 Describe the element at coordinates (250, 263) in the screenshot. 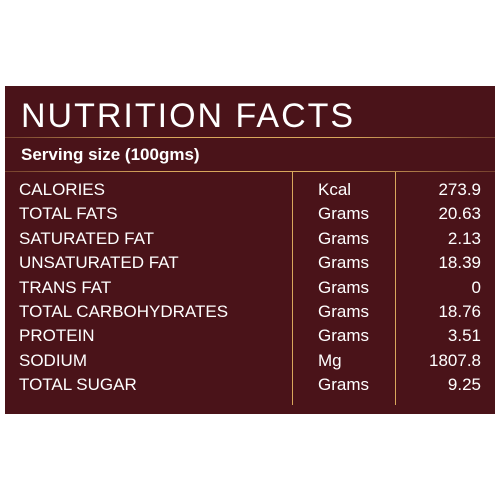

I see `table-row: UNSATURATED FAT Grams 18.39` at that location.